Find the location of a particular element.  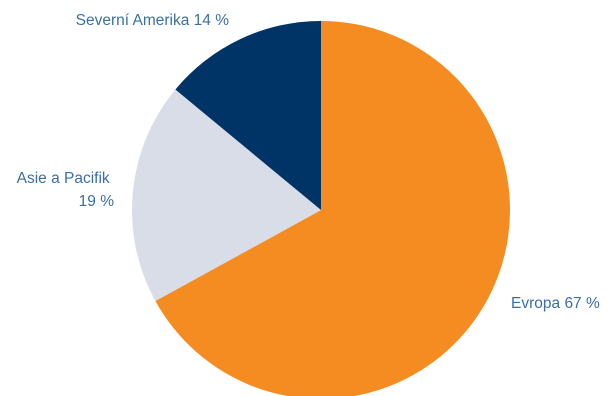

pie-slice-severni-amerika is located at coordinates (248, 115).